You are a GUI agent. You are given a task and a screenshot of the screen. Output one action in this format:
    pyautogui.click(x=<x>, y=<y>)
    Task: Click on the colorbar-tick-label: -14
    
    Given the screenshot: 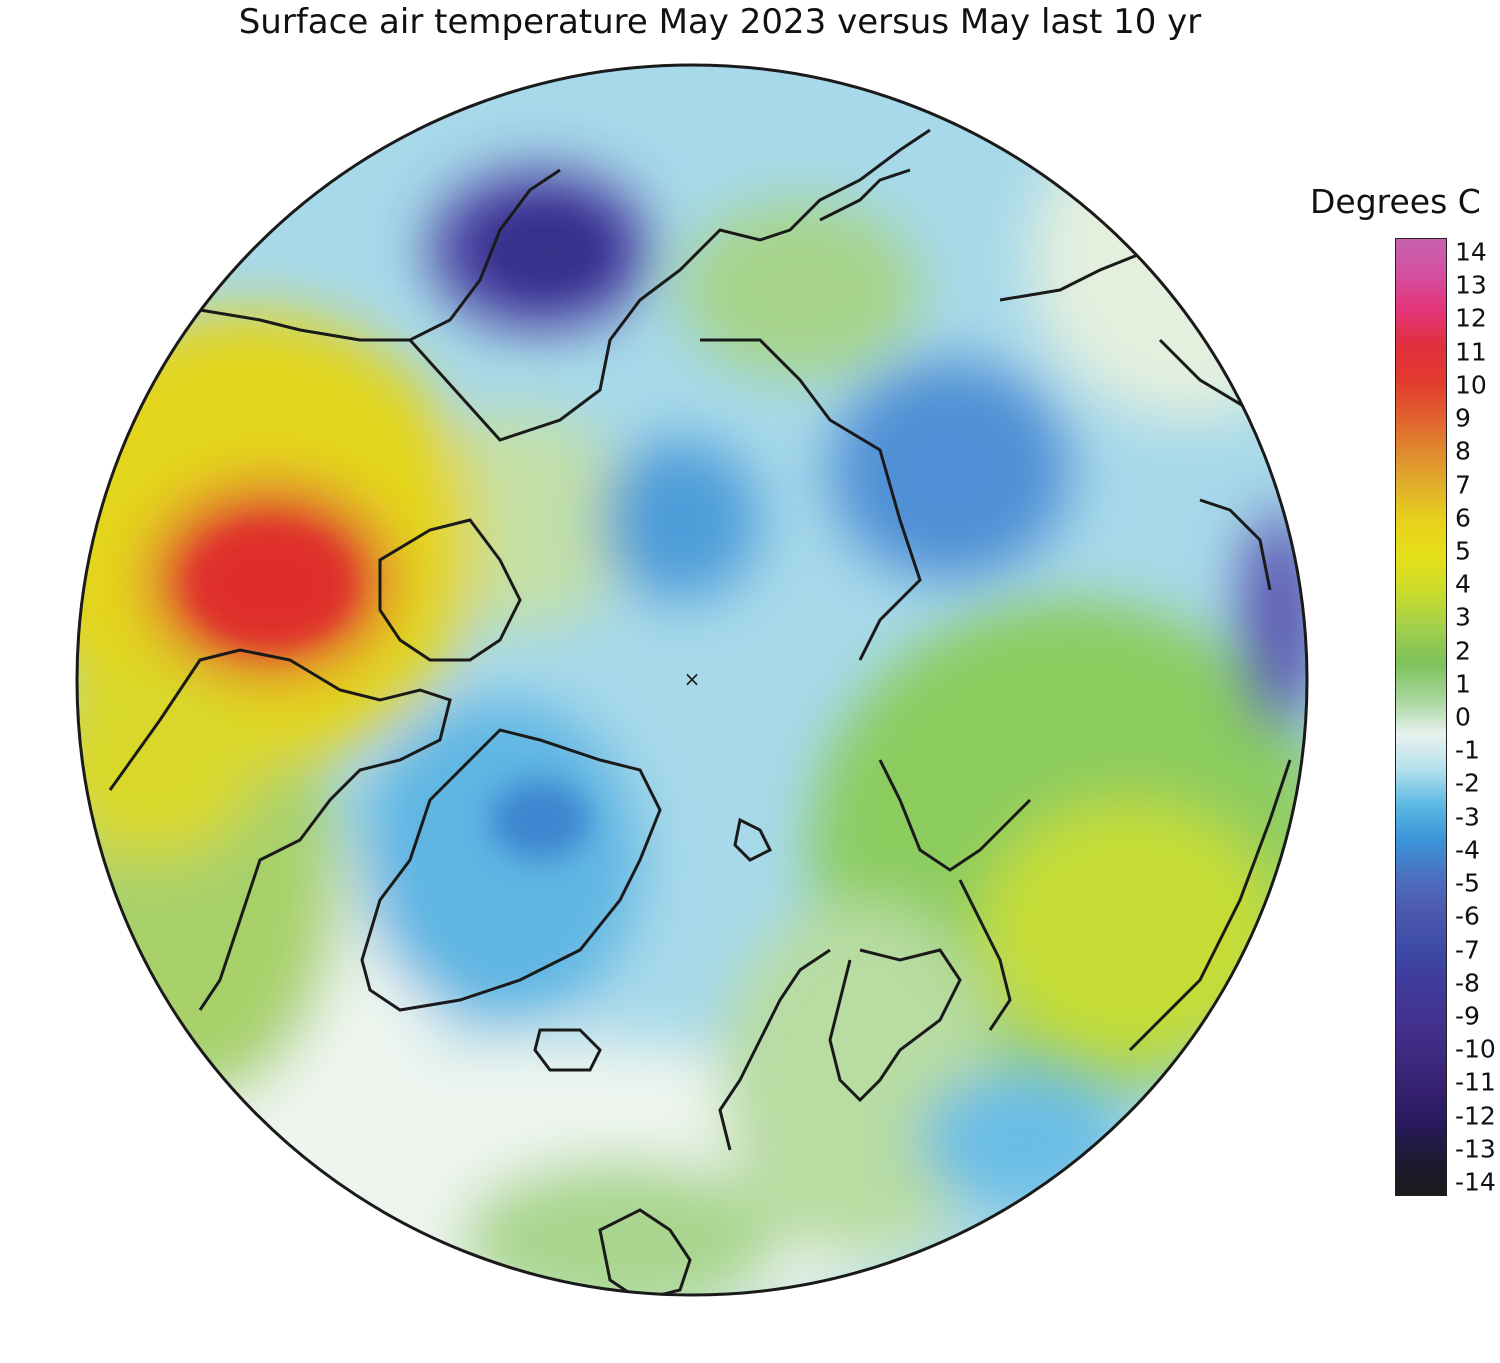 What is the action you would take?
    pyautogui.click(x=1475, y=1182)
    